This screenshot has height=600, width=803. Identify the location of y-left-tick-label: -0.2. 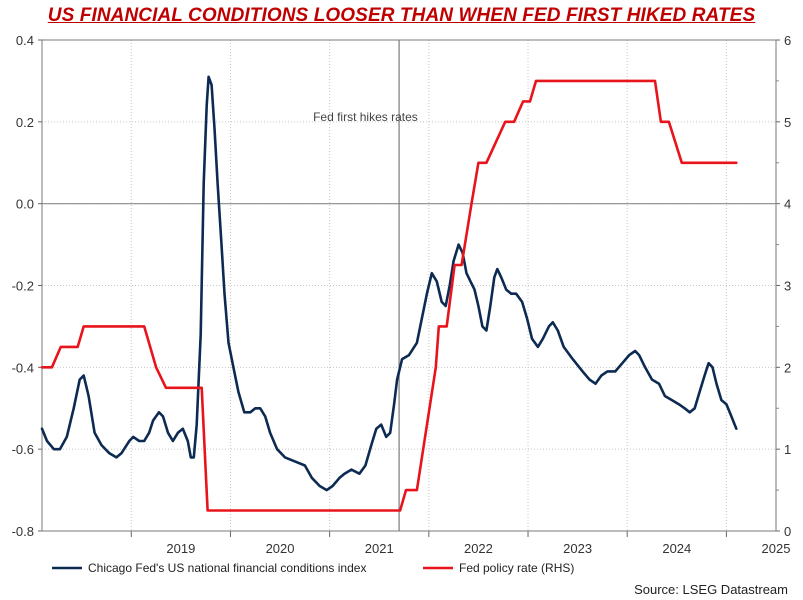
(23, 286).